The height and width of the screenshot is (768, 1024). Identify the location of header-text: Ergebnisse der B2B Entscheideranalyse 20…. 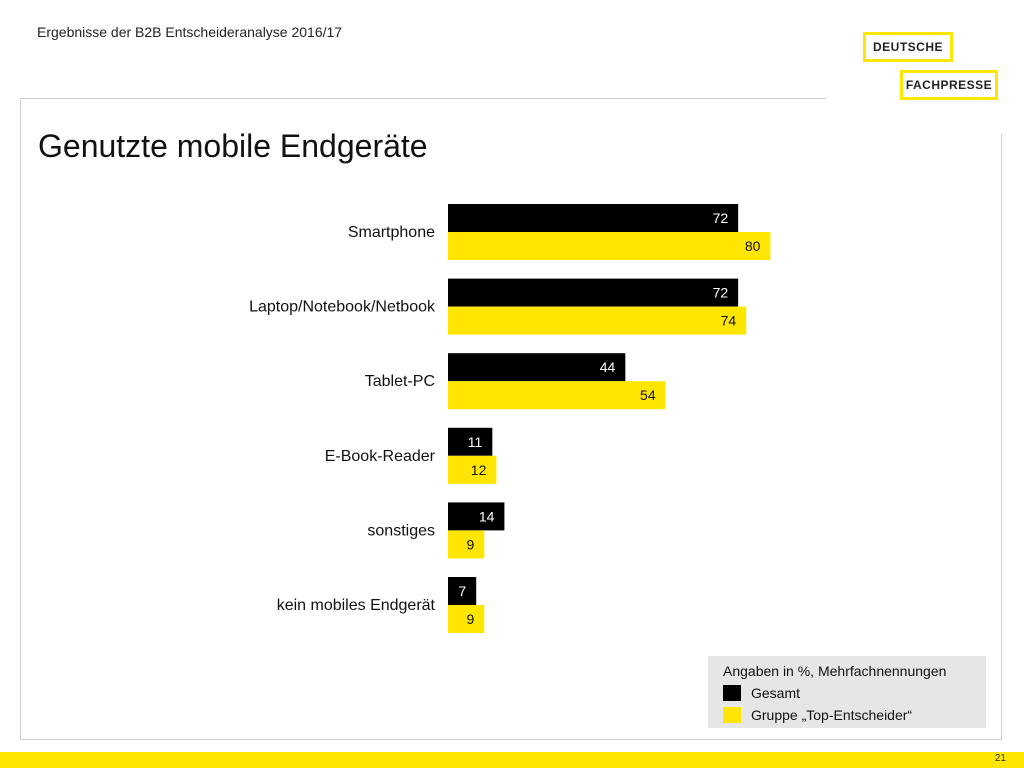
(190, 32).